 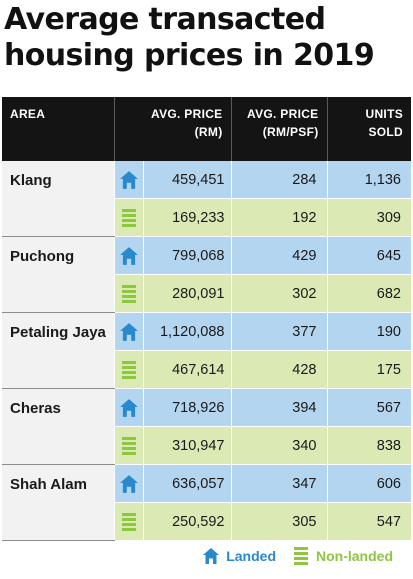 What do you see at coordinates (58, 199) in the screenshot?
I see `area-name: Klang` at bounding box center [58, 199].